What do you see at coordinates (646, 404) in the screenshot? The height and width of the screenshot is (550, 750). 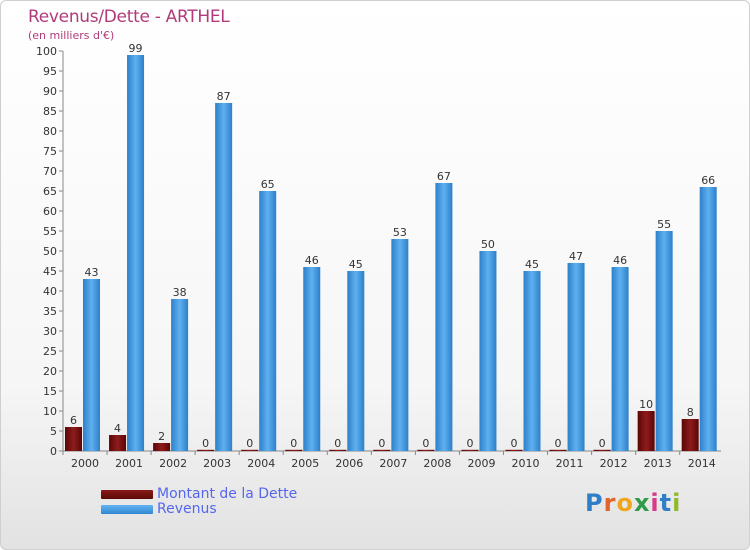 I see `data-label-dette: 10` at bounding box center [646, 404].